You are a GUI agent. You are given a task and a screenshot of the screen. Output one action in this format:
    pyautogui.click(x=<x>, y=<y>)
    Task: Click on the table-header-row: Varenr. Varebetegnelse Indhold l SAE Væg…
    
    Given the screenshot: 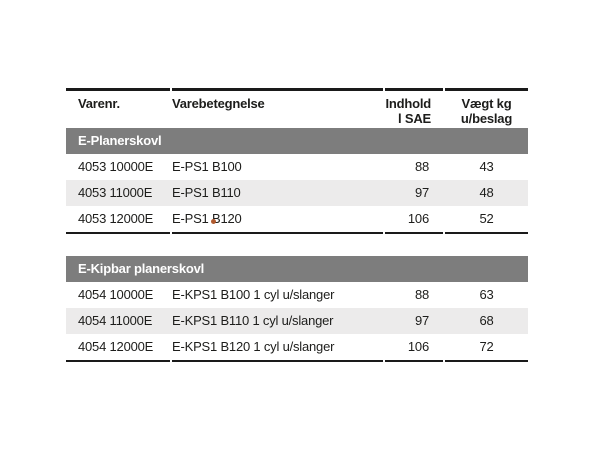 What is the action you would take?
    pyautogui.click(x=297, y=109)
    